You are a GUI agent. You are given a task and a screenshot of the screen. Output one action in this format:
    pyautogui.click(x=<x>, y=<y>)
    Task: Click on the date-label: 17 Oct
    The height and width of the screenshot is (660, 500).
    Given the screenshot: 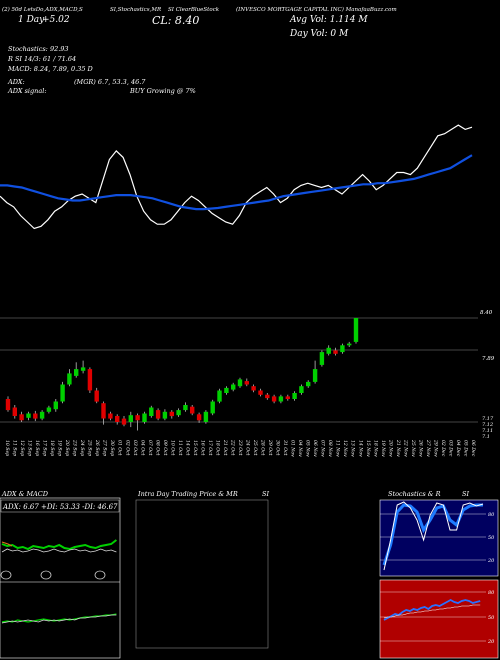 What is the action you would take?
    pyautogui.click(x=210, y=448)
    